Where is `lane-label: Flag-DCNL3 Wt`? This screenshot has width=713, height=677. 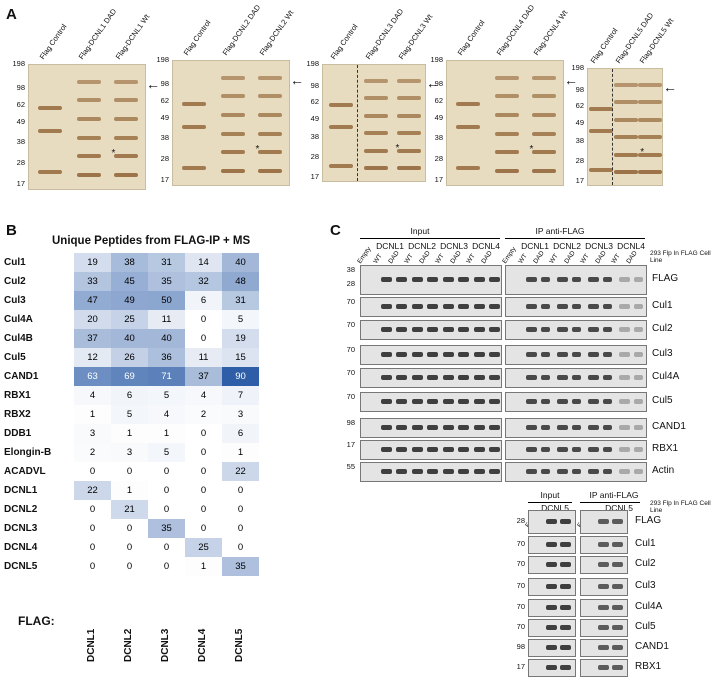
lane-label: Flag-DCNL3 Wt is located at coordinates (415, 37).